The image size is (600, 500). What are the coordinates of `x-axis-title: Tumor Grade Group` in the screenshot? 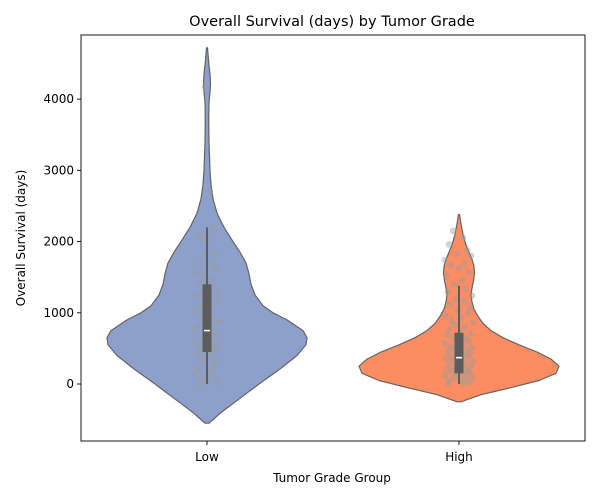 It's located at (331, 478).